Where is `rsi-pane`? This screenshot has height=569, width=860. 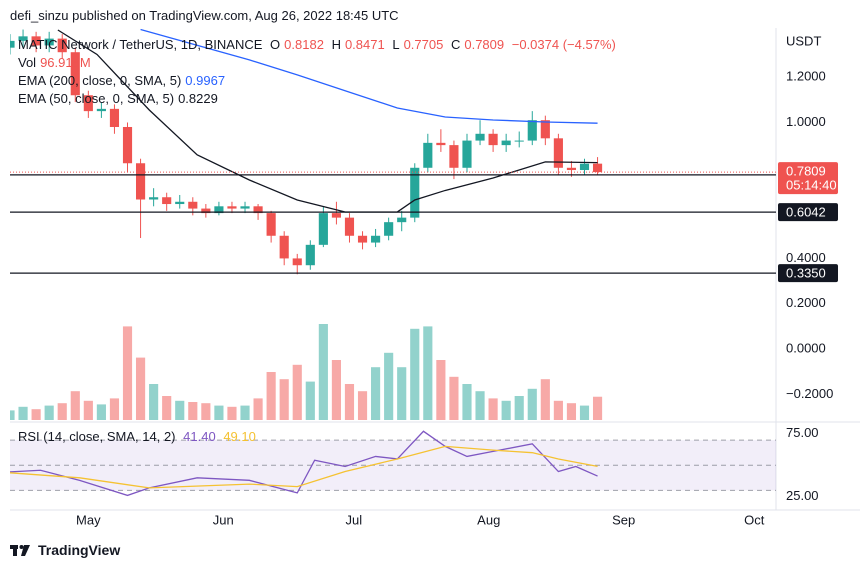
rsi-pane is located at coordinates (393, 463).